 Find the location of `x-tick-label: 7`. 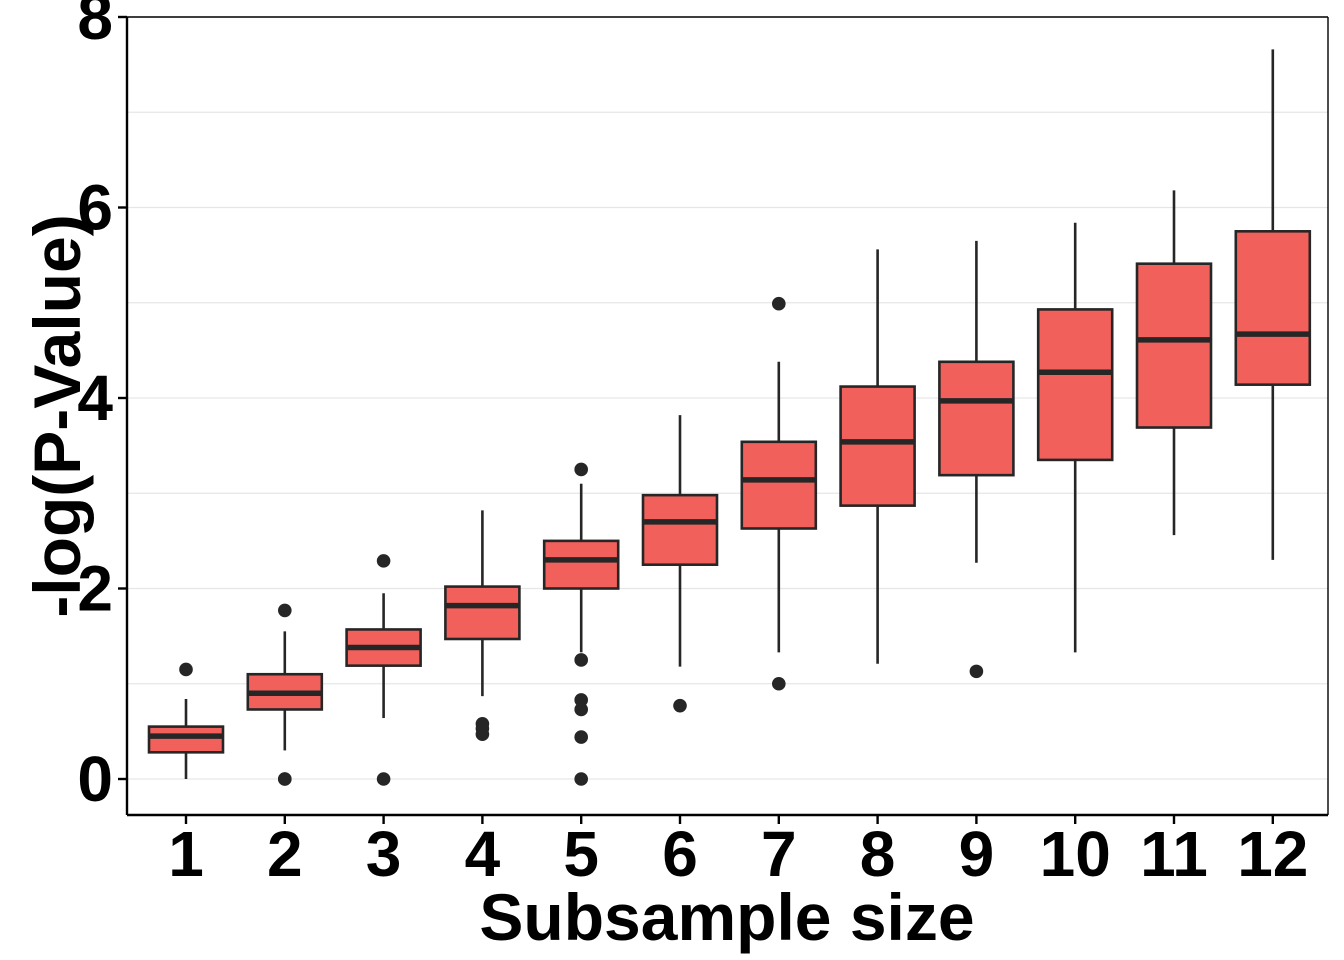

x-tick-label: 7 is located at coordinates (779, 854).